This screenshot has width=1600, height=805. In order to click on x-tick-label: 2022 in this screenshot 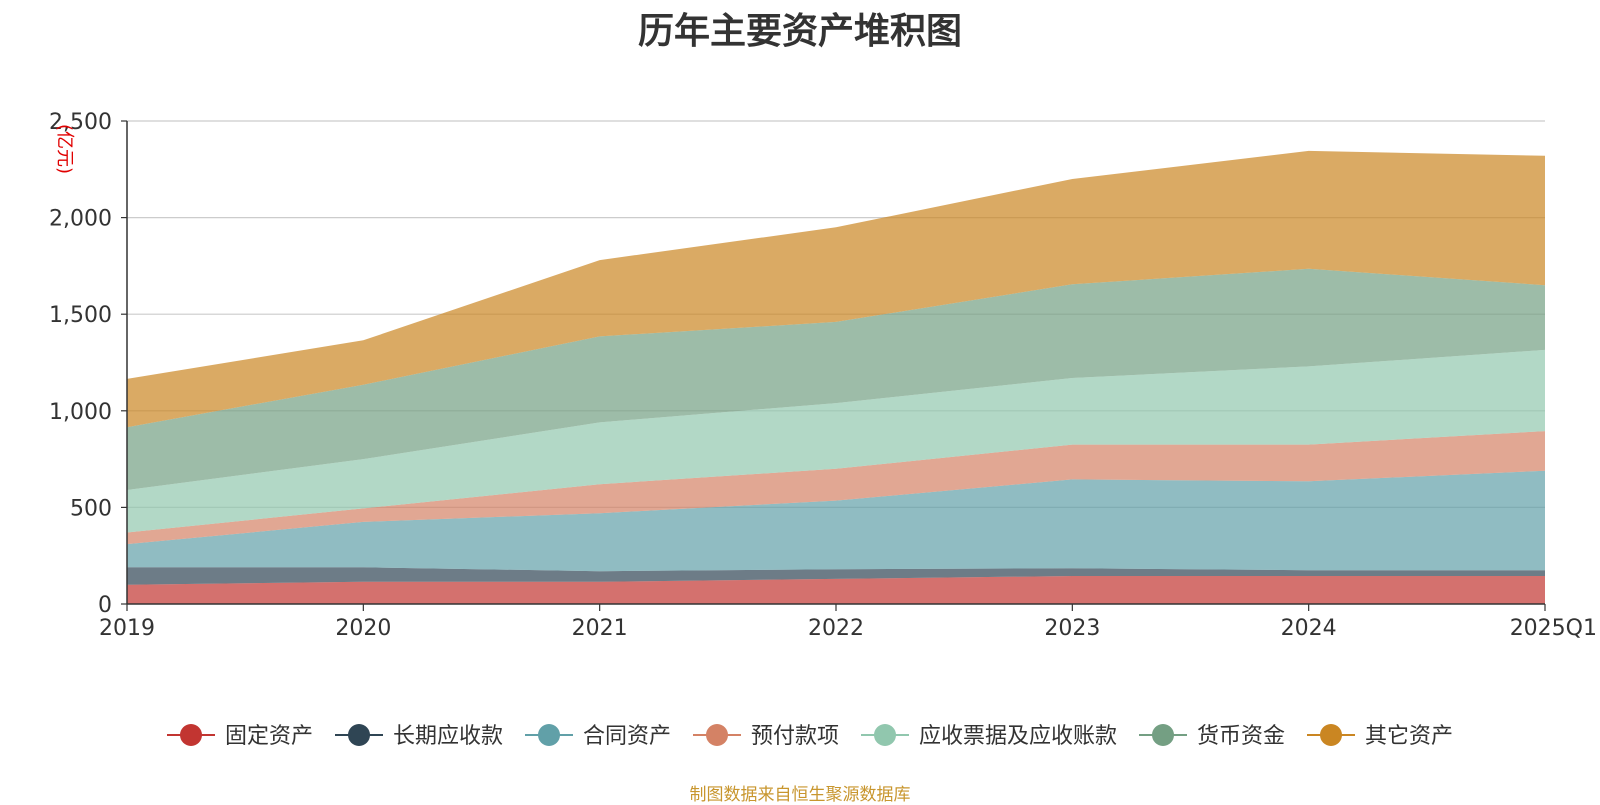, I will do `click(836, 628)`.